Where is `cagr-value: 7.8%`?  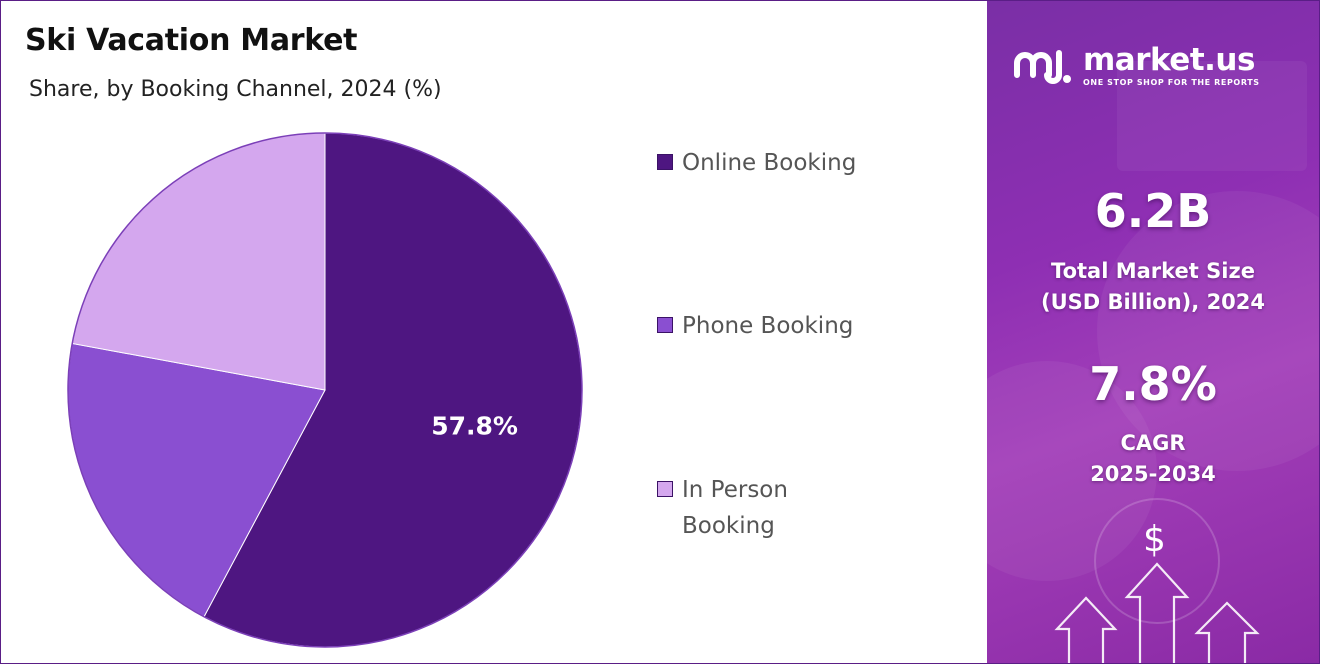
cagr-value: 7.8% is located at coordinates (1153, 384).